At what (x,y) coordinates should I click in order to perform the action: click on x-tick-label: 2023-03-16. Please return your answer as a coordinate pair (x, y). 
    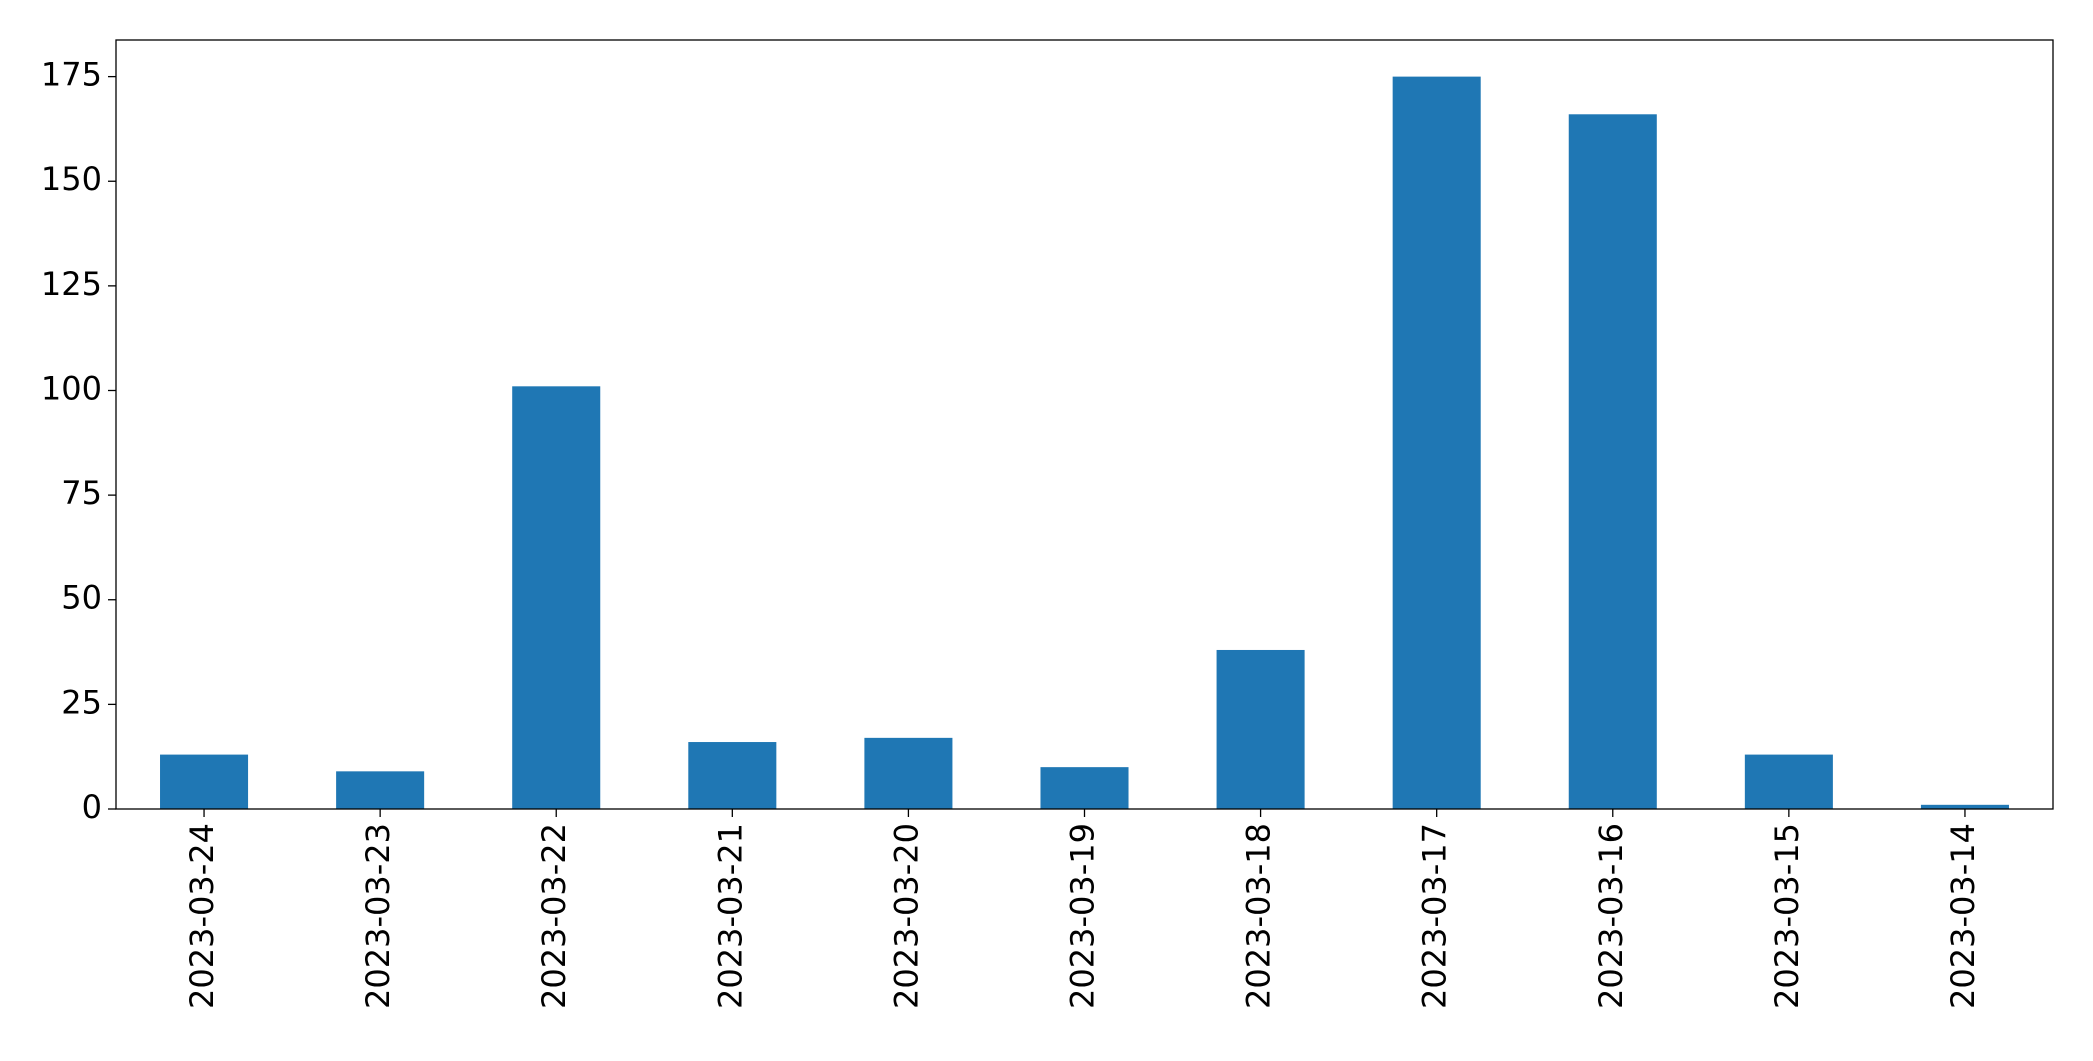
    Looking at the image, I should click on (1611, 916).